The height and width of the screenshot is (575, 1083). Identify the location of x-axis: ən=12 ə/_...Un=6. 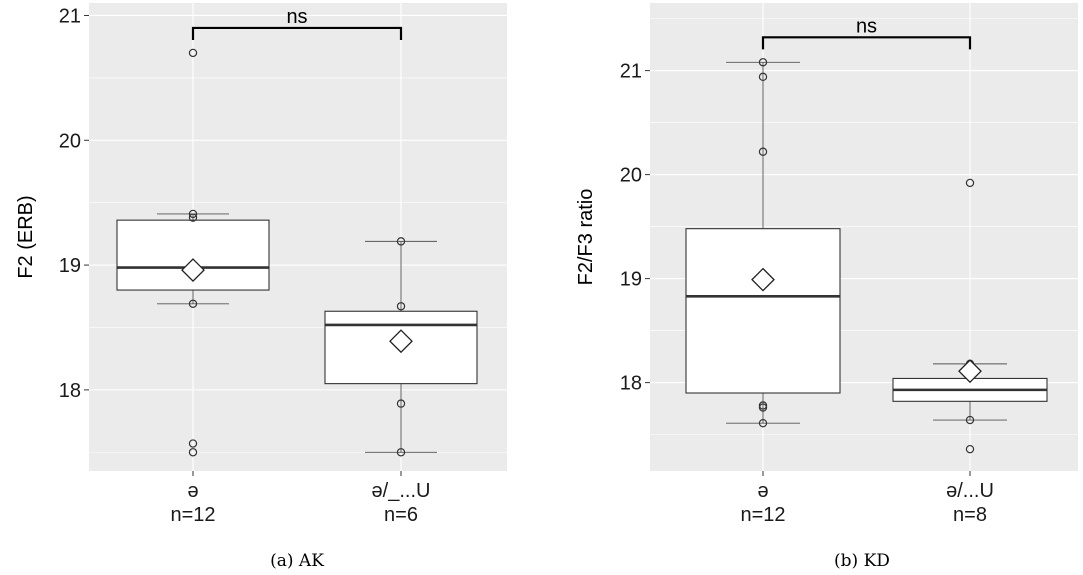
(300, 498).